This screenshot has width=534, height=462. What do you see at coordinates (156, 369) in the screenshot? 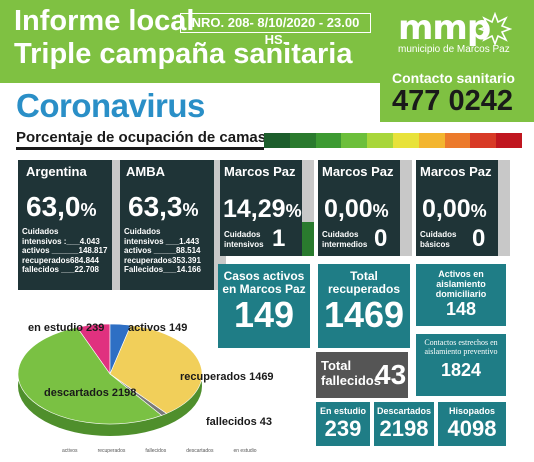
I see `pie-slice-recuperados` at bounding box center [156, 369].